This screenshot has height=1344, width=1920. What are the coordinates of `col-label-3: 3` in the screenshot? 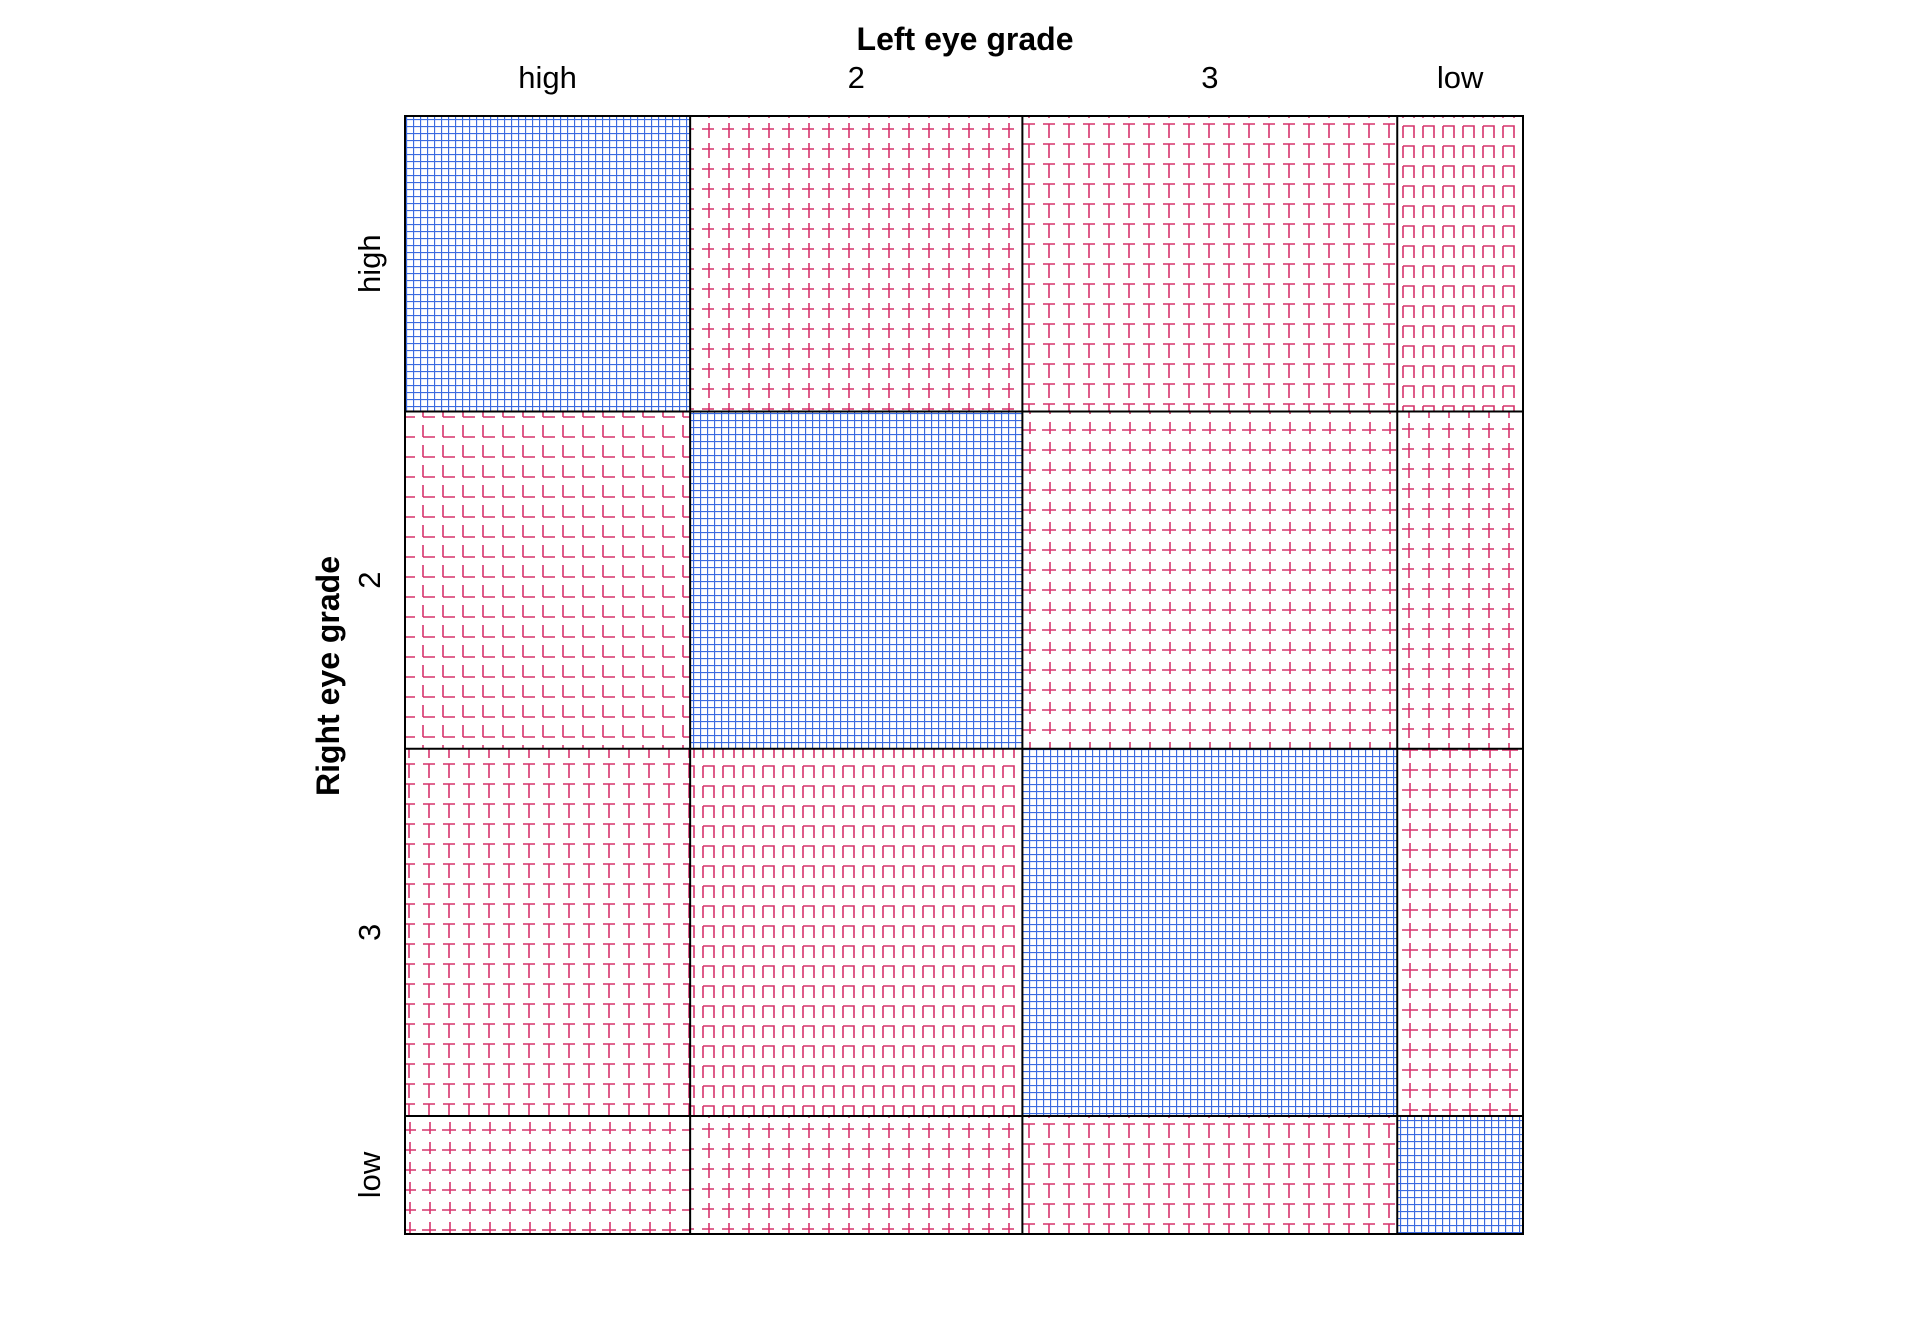 It's located at (1209, 77).